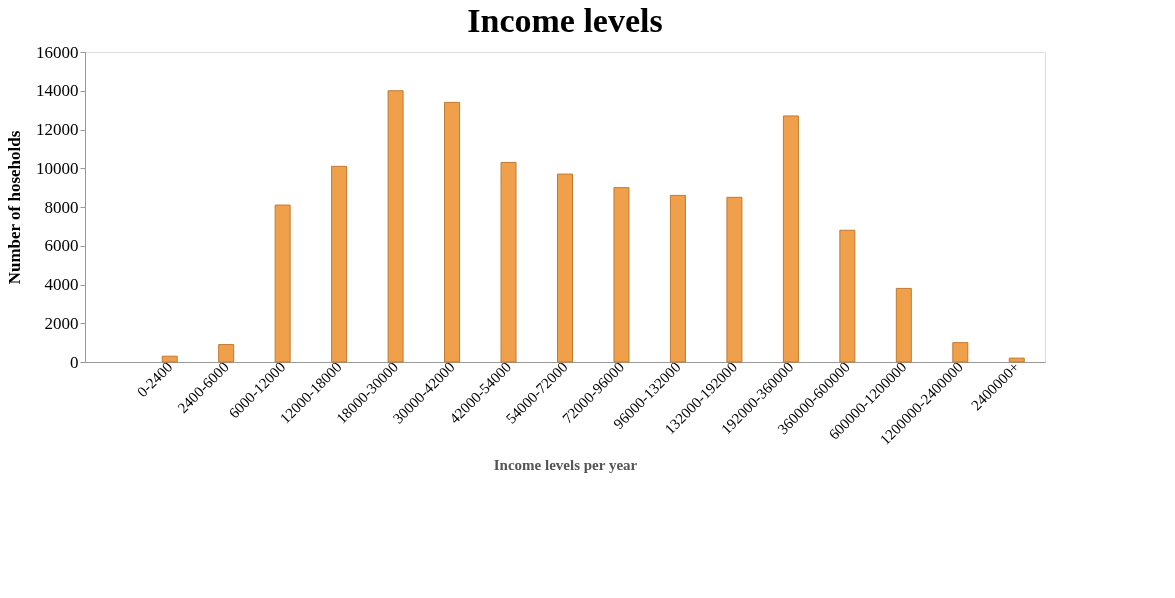 This screenshot has height=598, width=1175. I want to click on y-tick-label: 12000, so click(57, 129).